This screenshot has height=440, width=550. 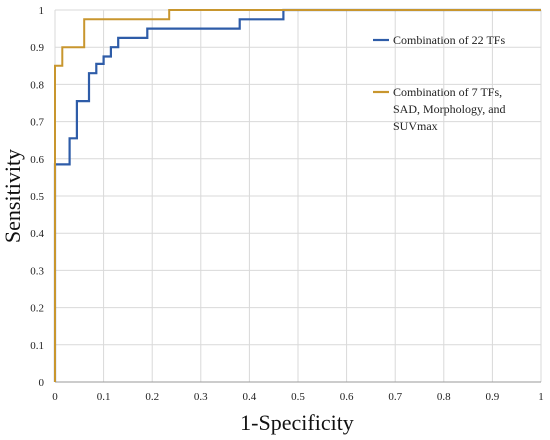 I want to click on x-tick-label: 0.3, so click(x=201, y=397).